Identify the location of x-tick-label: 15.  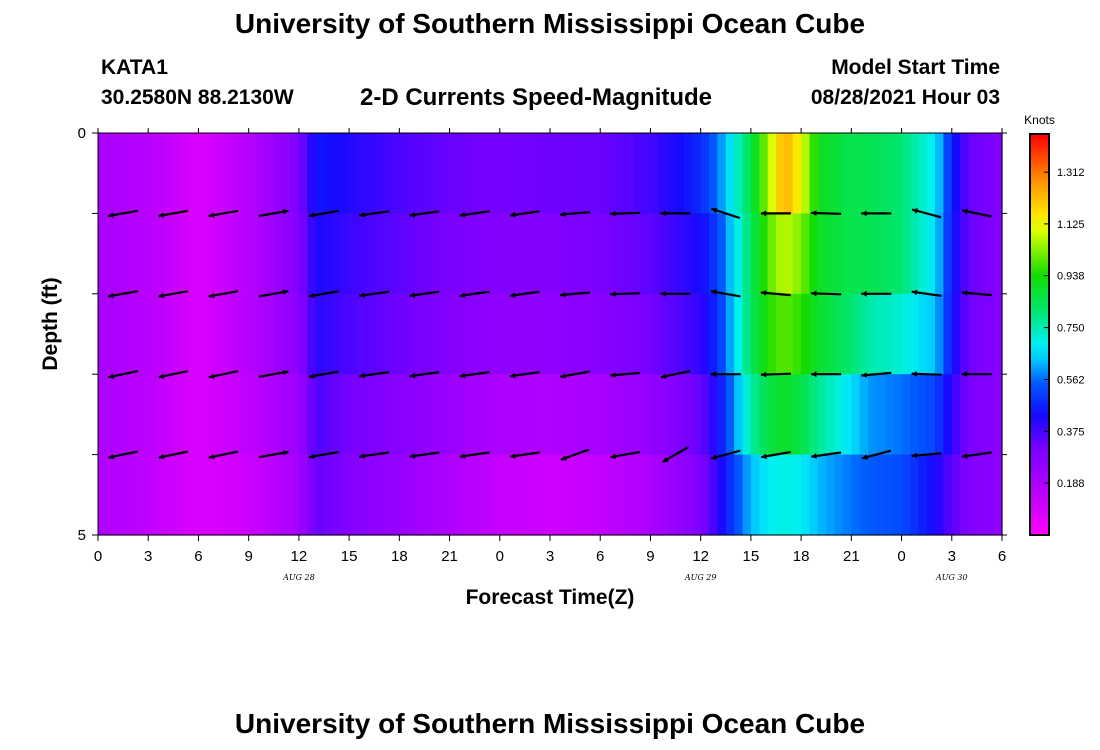
(349, 556).